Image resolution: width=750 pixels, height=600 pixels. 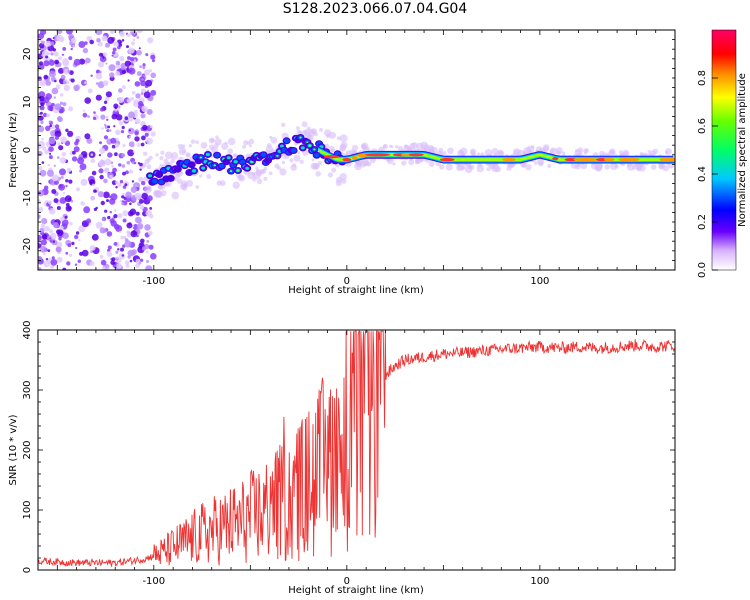 What do you see at coordinates (27, 54) in the screenshot?
I see `y-tick-label: 20` at bounding box center [27, 54].